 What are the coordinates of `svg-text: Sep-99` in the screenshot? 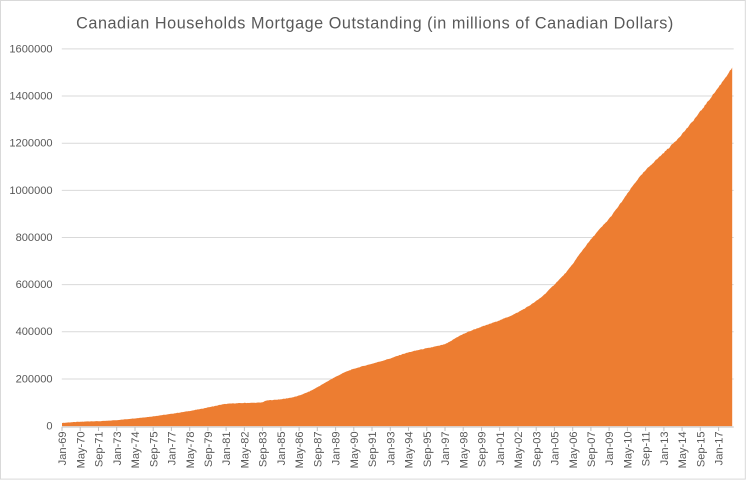 It's located at (483, 449).